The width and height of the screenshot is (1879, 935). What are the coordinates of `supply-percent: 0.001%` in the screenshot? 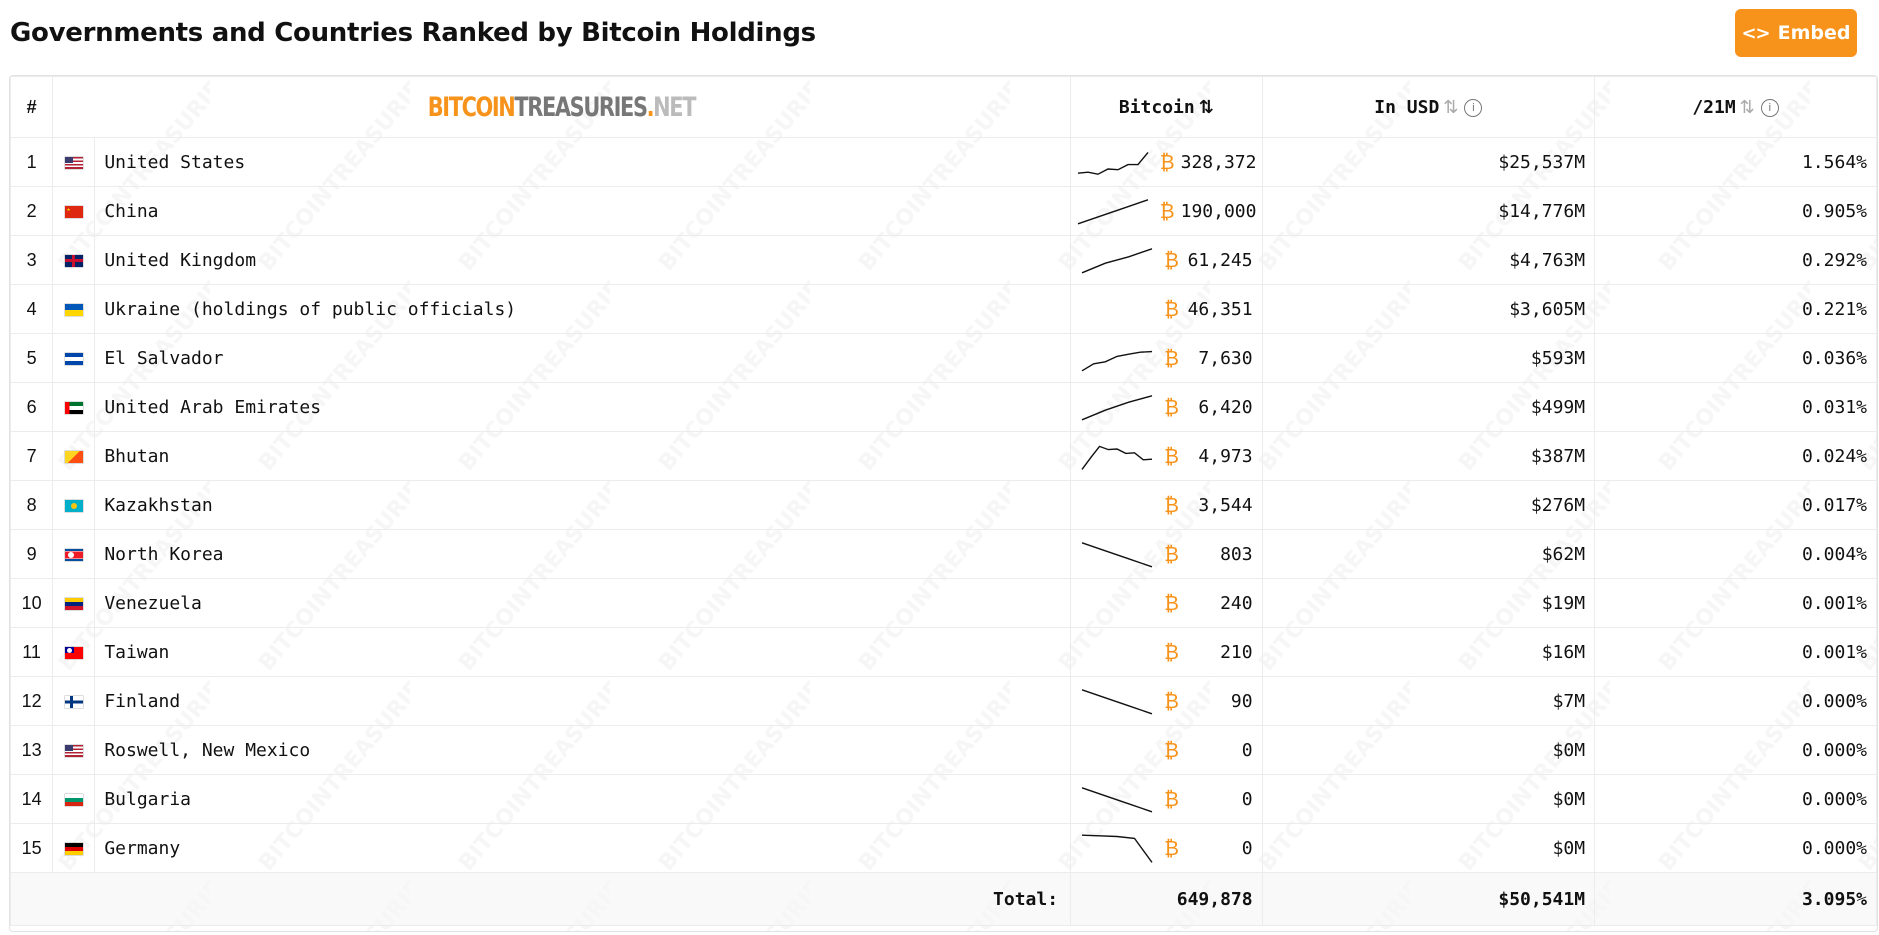 It's located at (1735, 603).